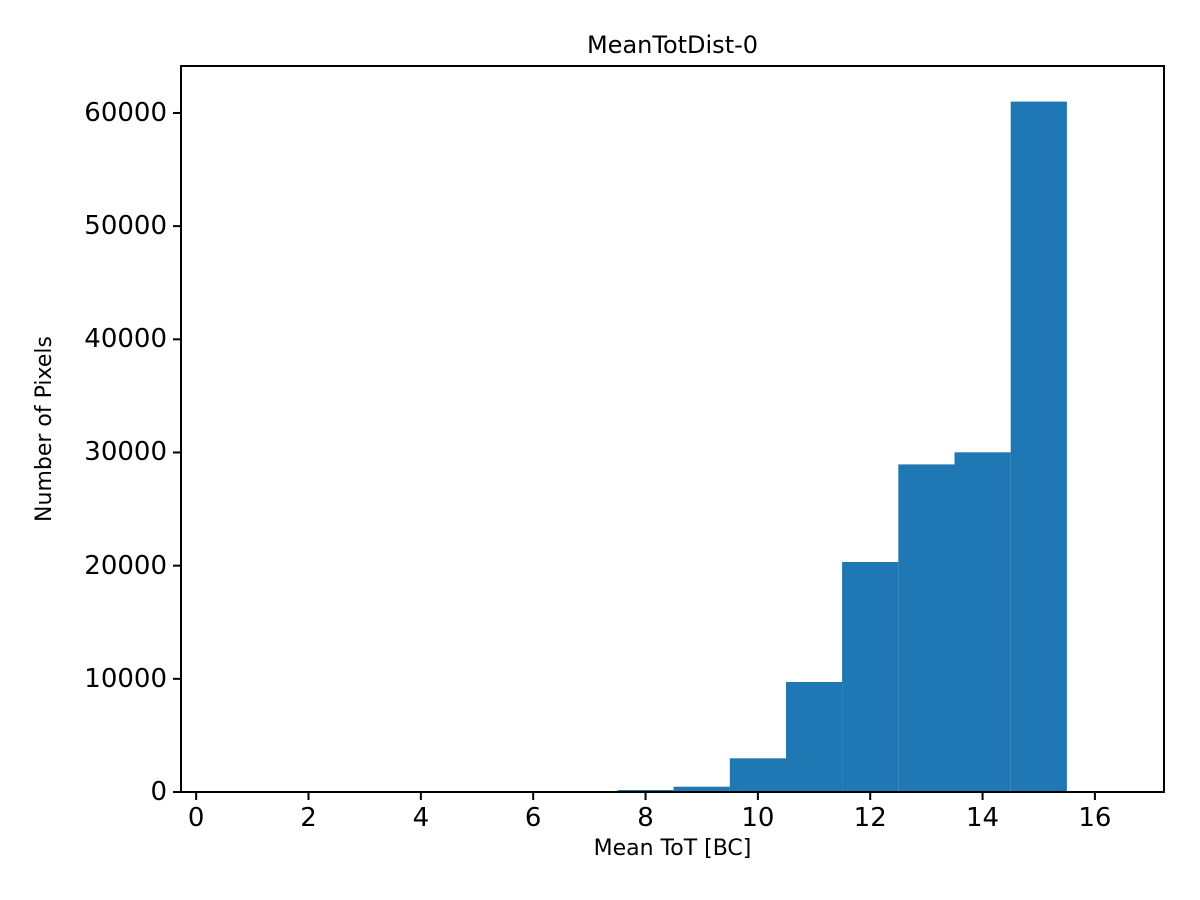 The image size is (1200, 900). Describe the element at coordinates (645, 818) in the screenshot. I see `x-tick-label: 8` at that location.